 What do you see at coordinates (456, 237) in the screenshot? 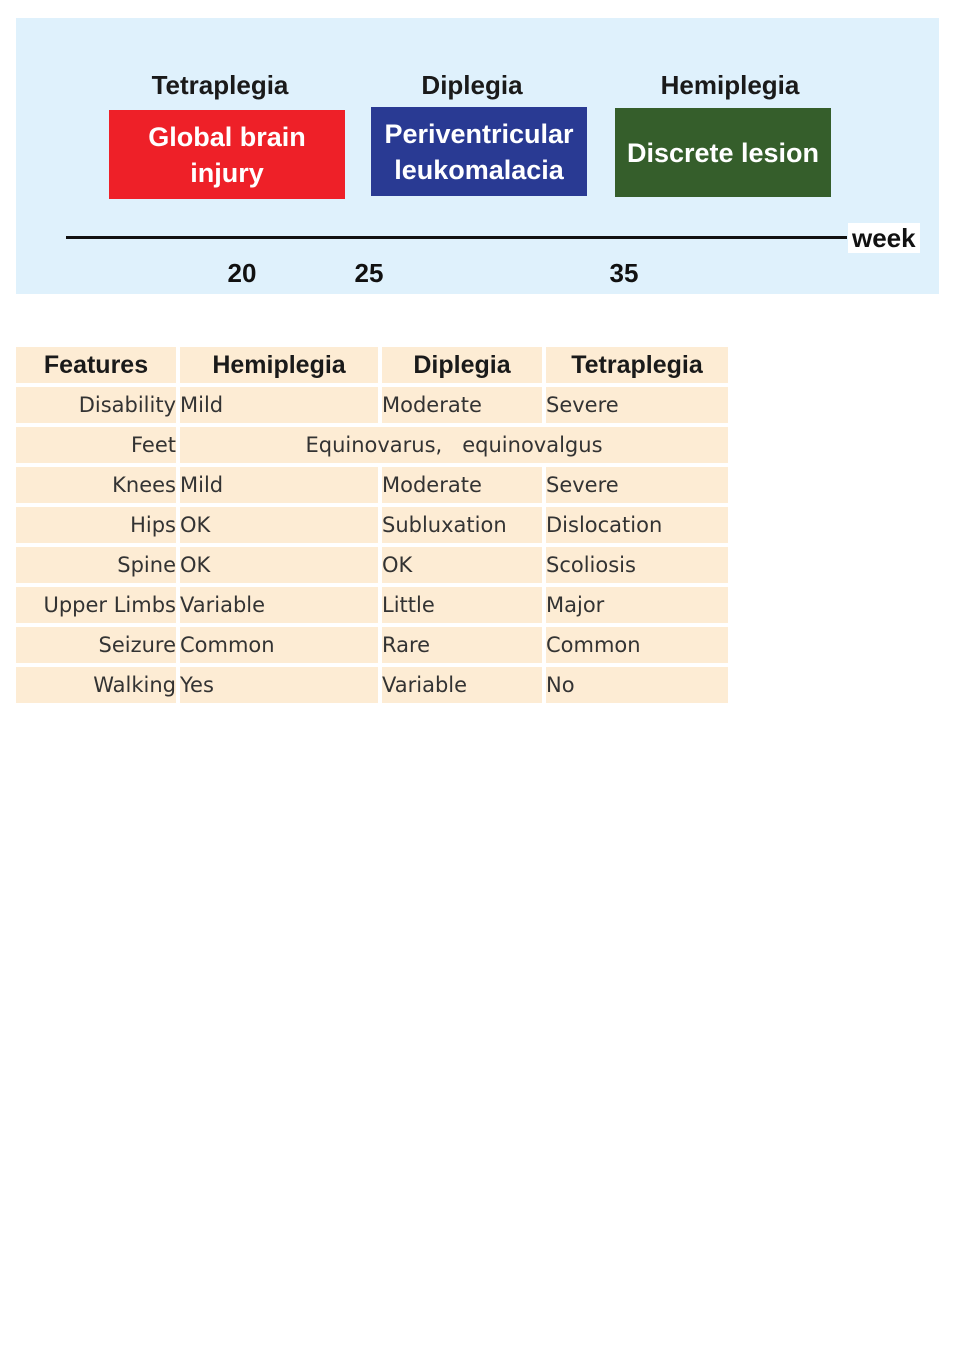
I see `week-axis-line` at bounding box center [456, 237].